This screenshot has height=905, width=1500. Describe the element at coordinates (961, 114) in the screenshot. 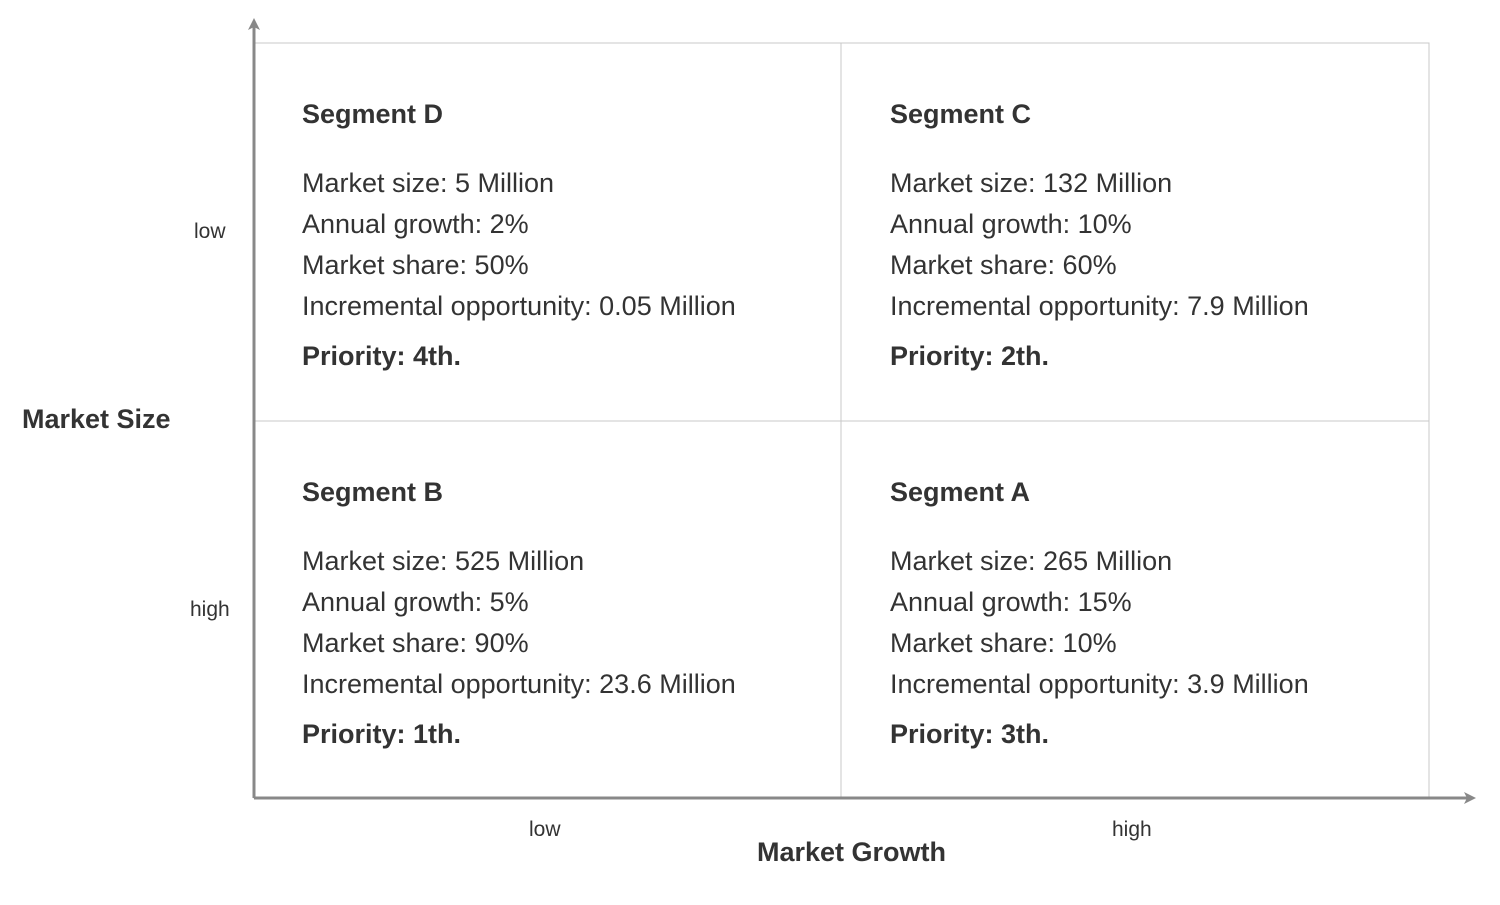

I see `segment-title: Segment C` at that location.